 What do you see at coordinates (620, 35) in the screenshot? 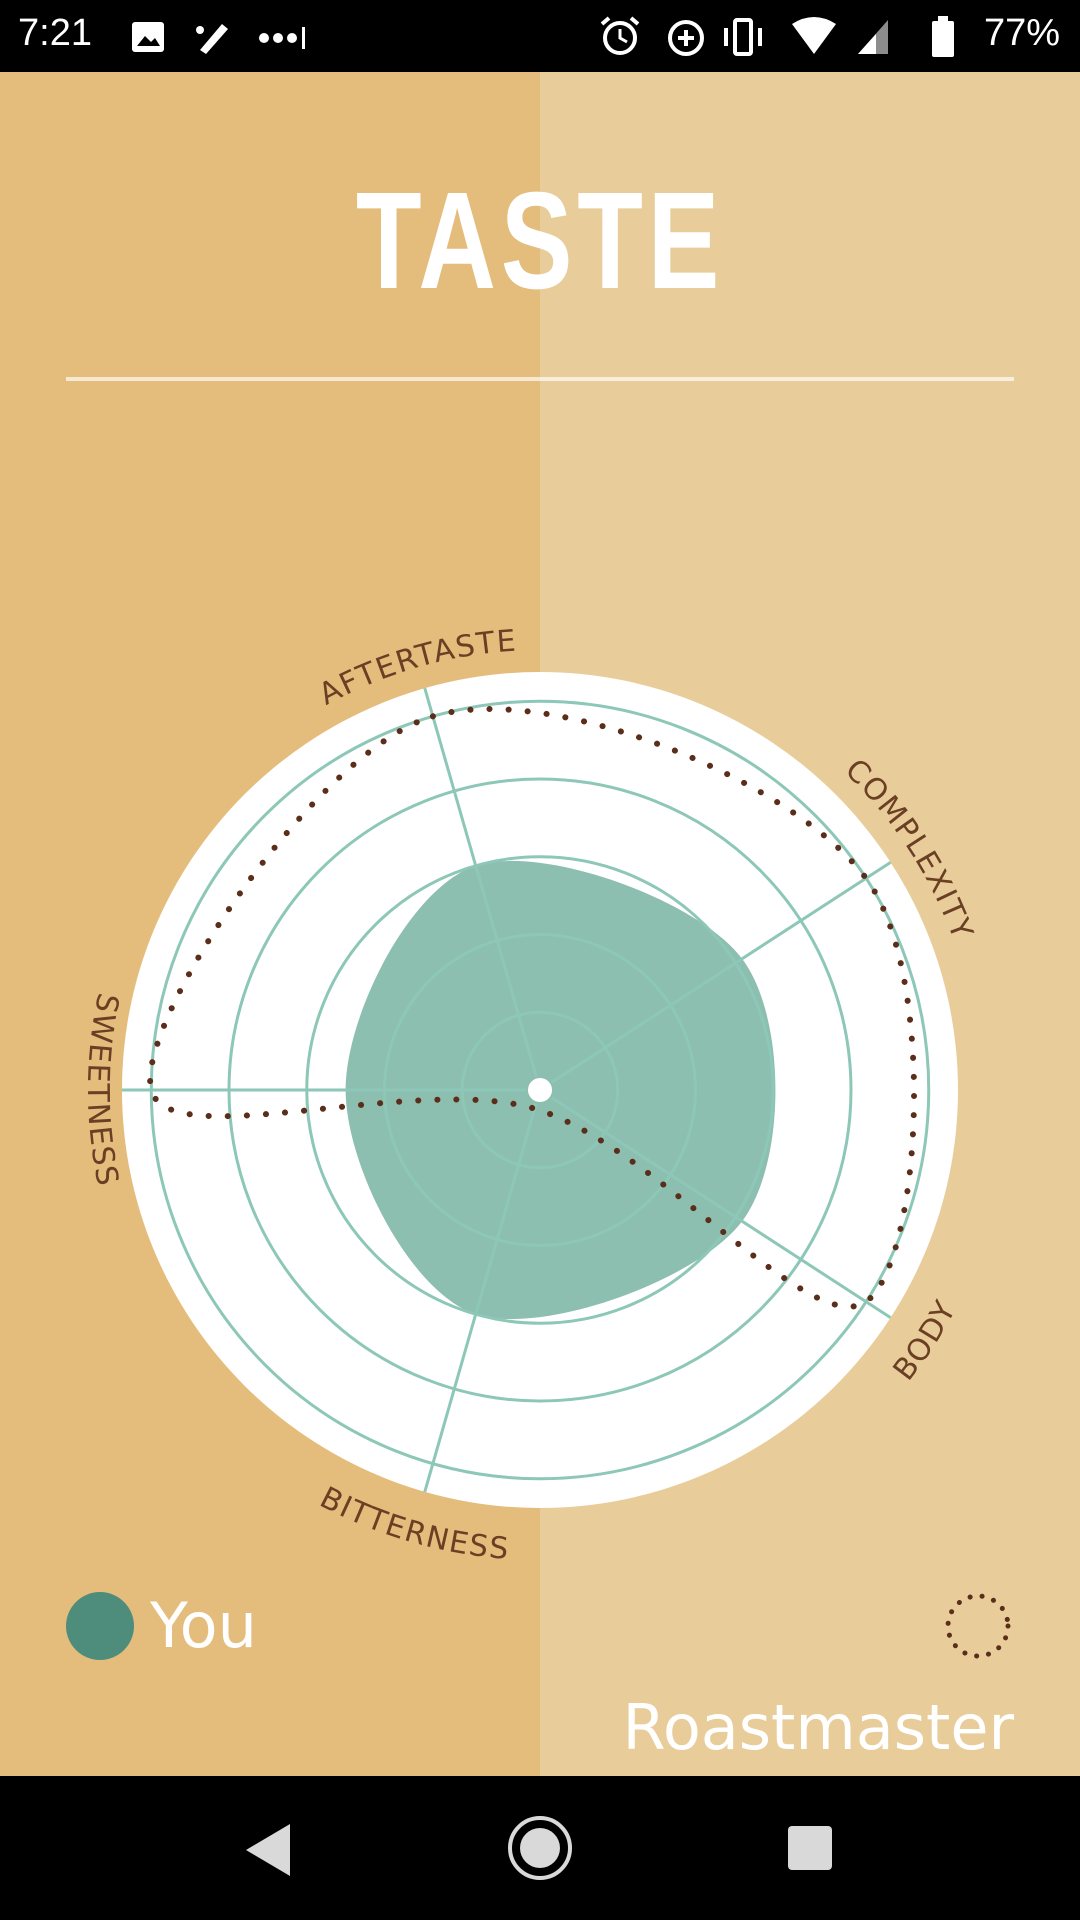
I see `alarm-icon` at bounding box center [620, 35].